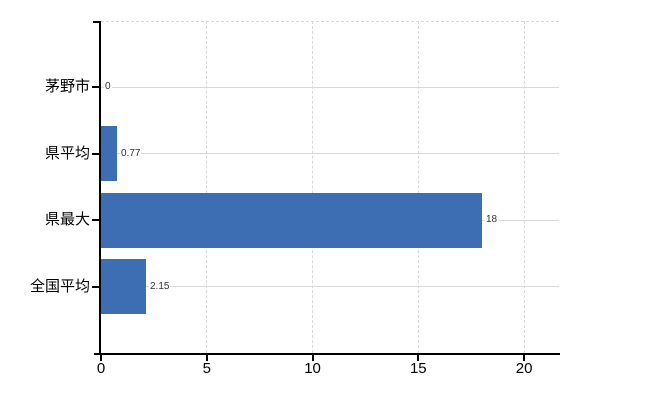  What do you see at coordinates (327, 354) in the screenshot?
I see `x-axis` at bounding box center [327, 354].